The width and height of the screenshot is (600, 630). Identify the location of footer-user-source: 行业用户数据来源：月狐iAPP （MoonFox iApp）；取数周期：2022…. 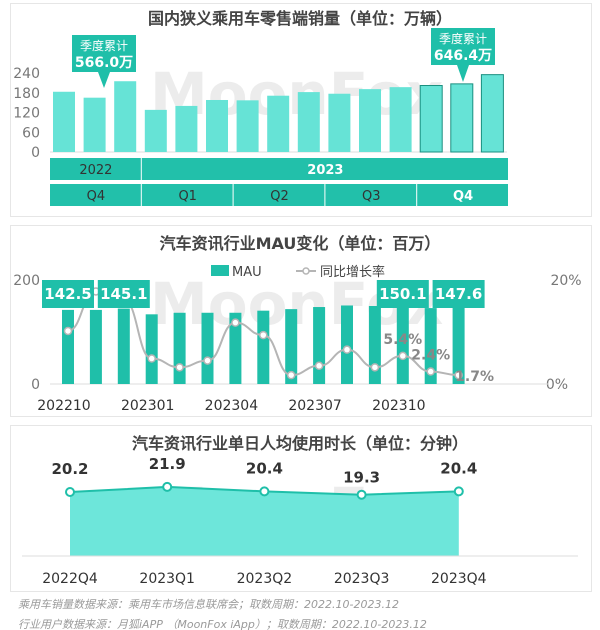
(222, 624).